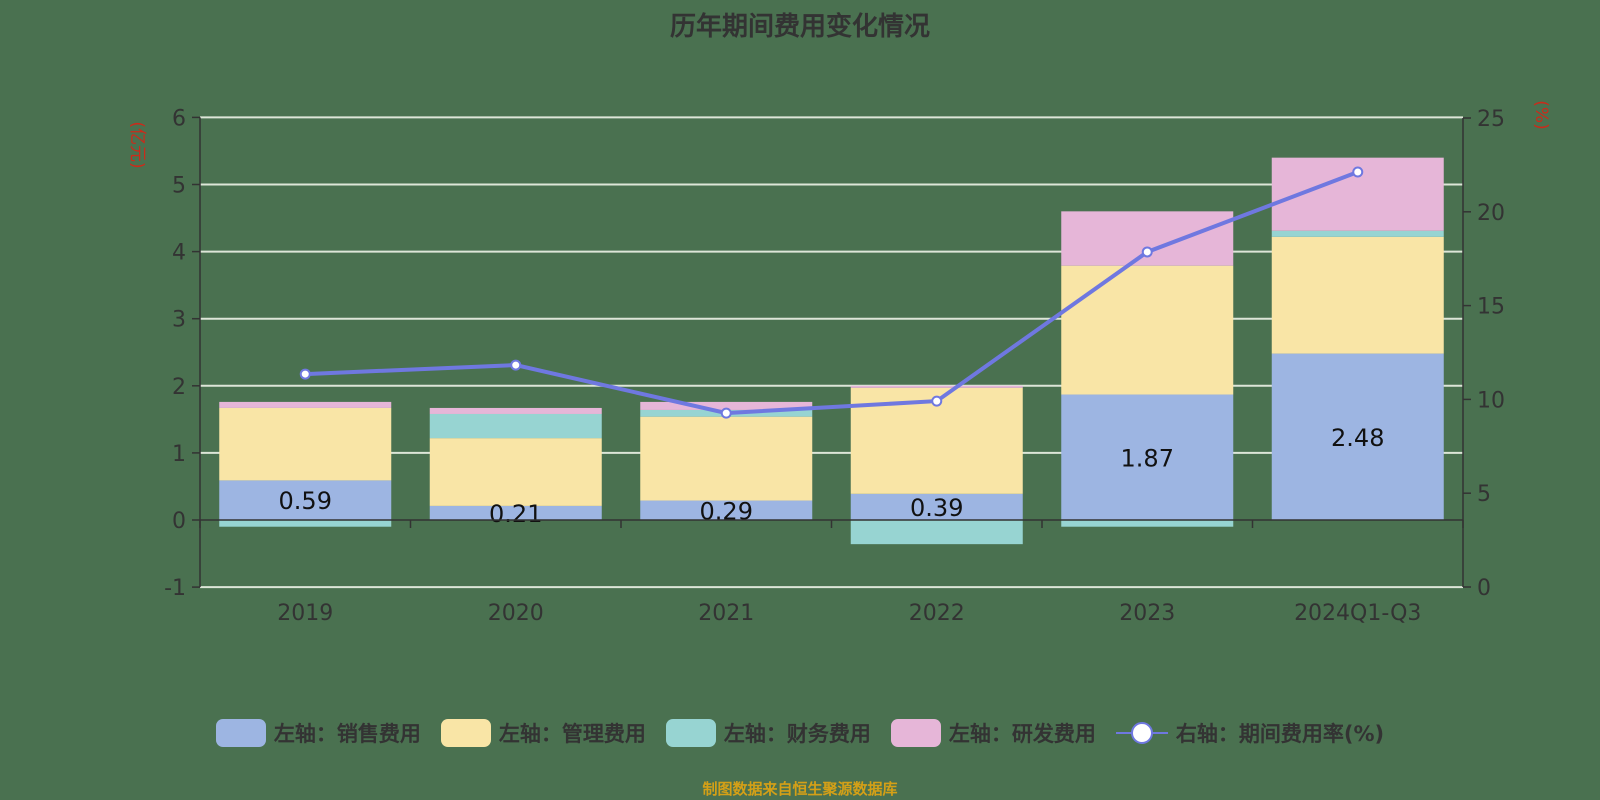 The image size is (1600, 800). I want to click on bar-value-label: 0.39, so click(936, 508).